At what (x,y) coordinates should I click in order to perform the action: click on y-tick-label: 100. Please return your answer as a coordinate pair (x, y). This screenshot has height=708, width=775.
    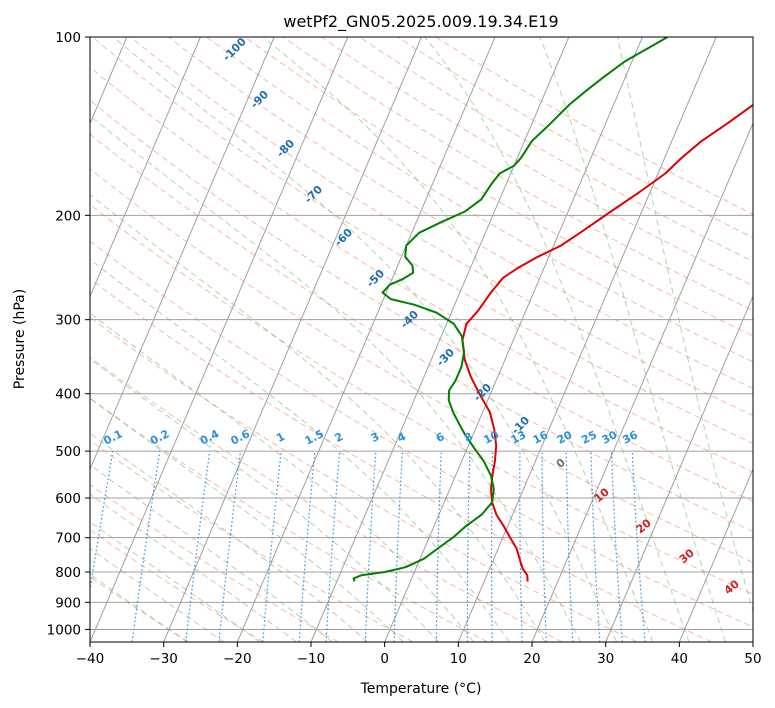
    Looking at the image, I should click on (68, 38).